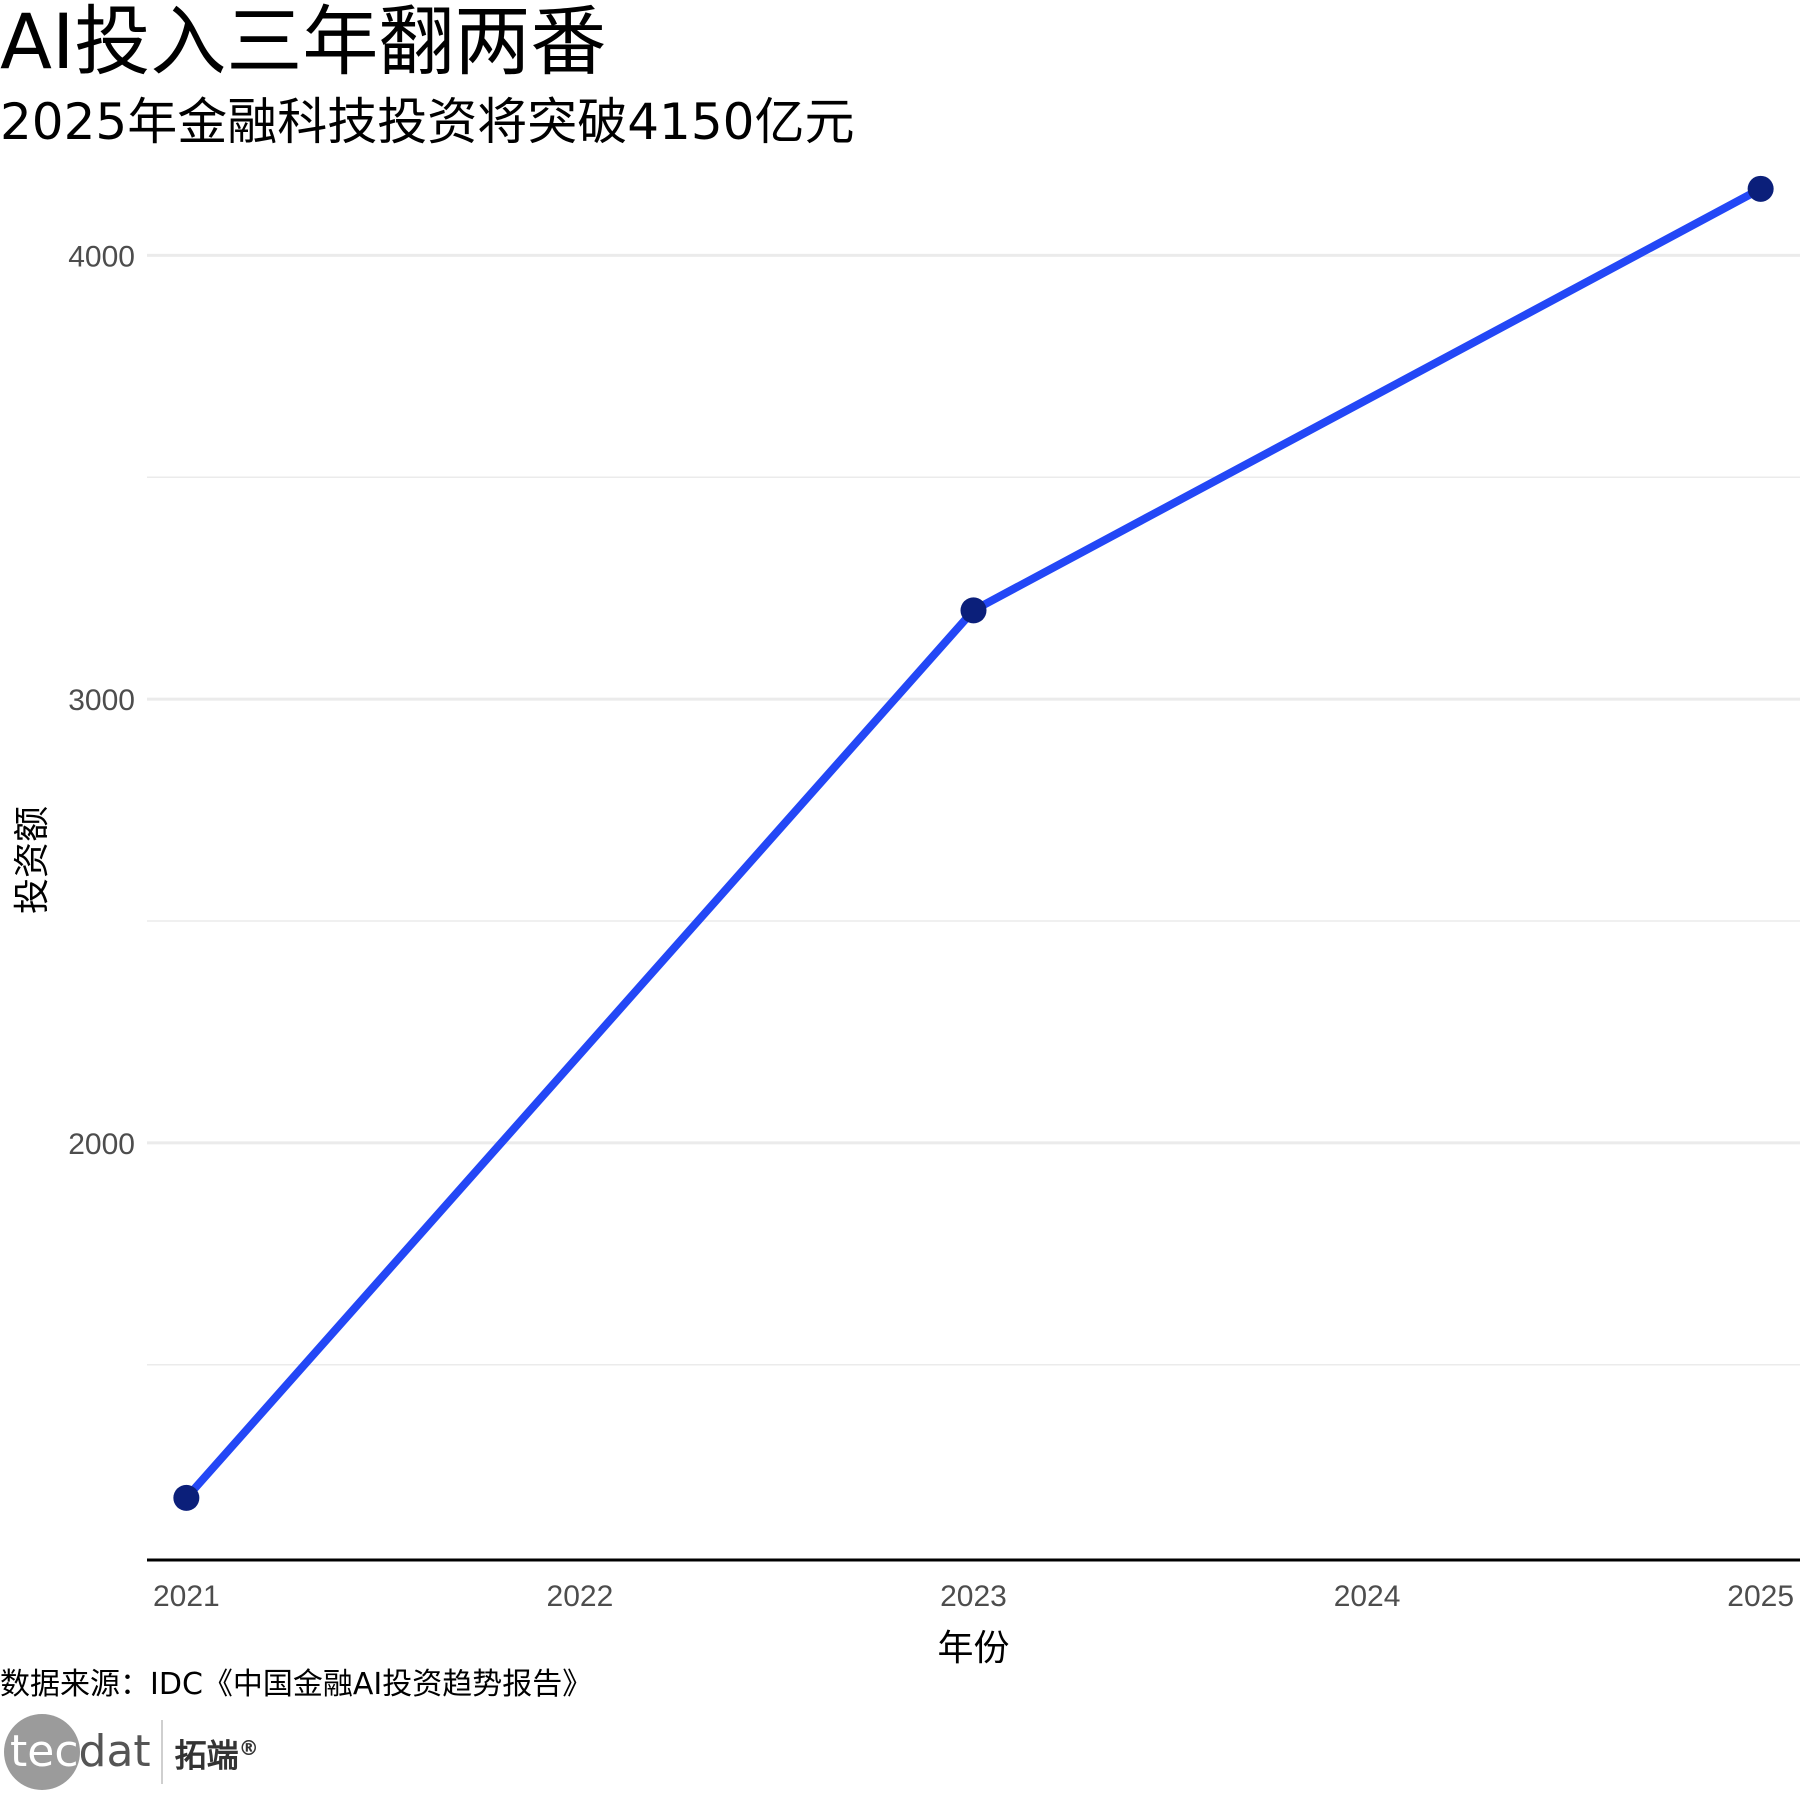  Describe the element at coordinates (206, 1755) in the screenshot. I see `logo-cn-label: 拓端` at that location.